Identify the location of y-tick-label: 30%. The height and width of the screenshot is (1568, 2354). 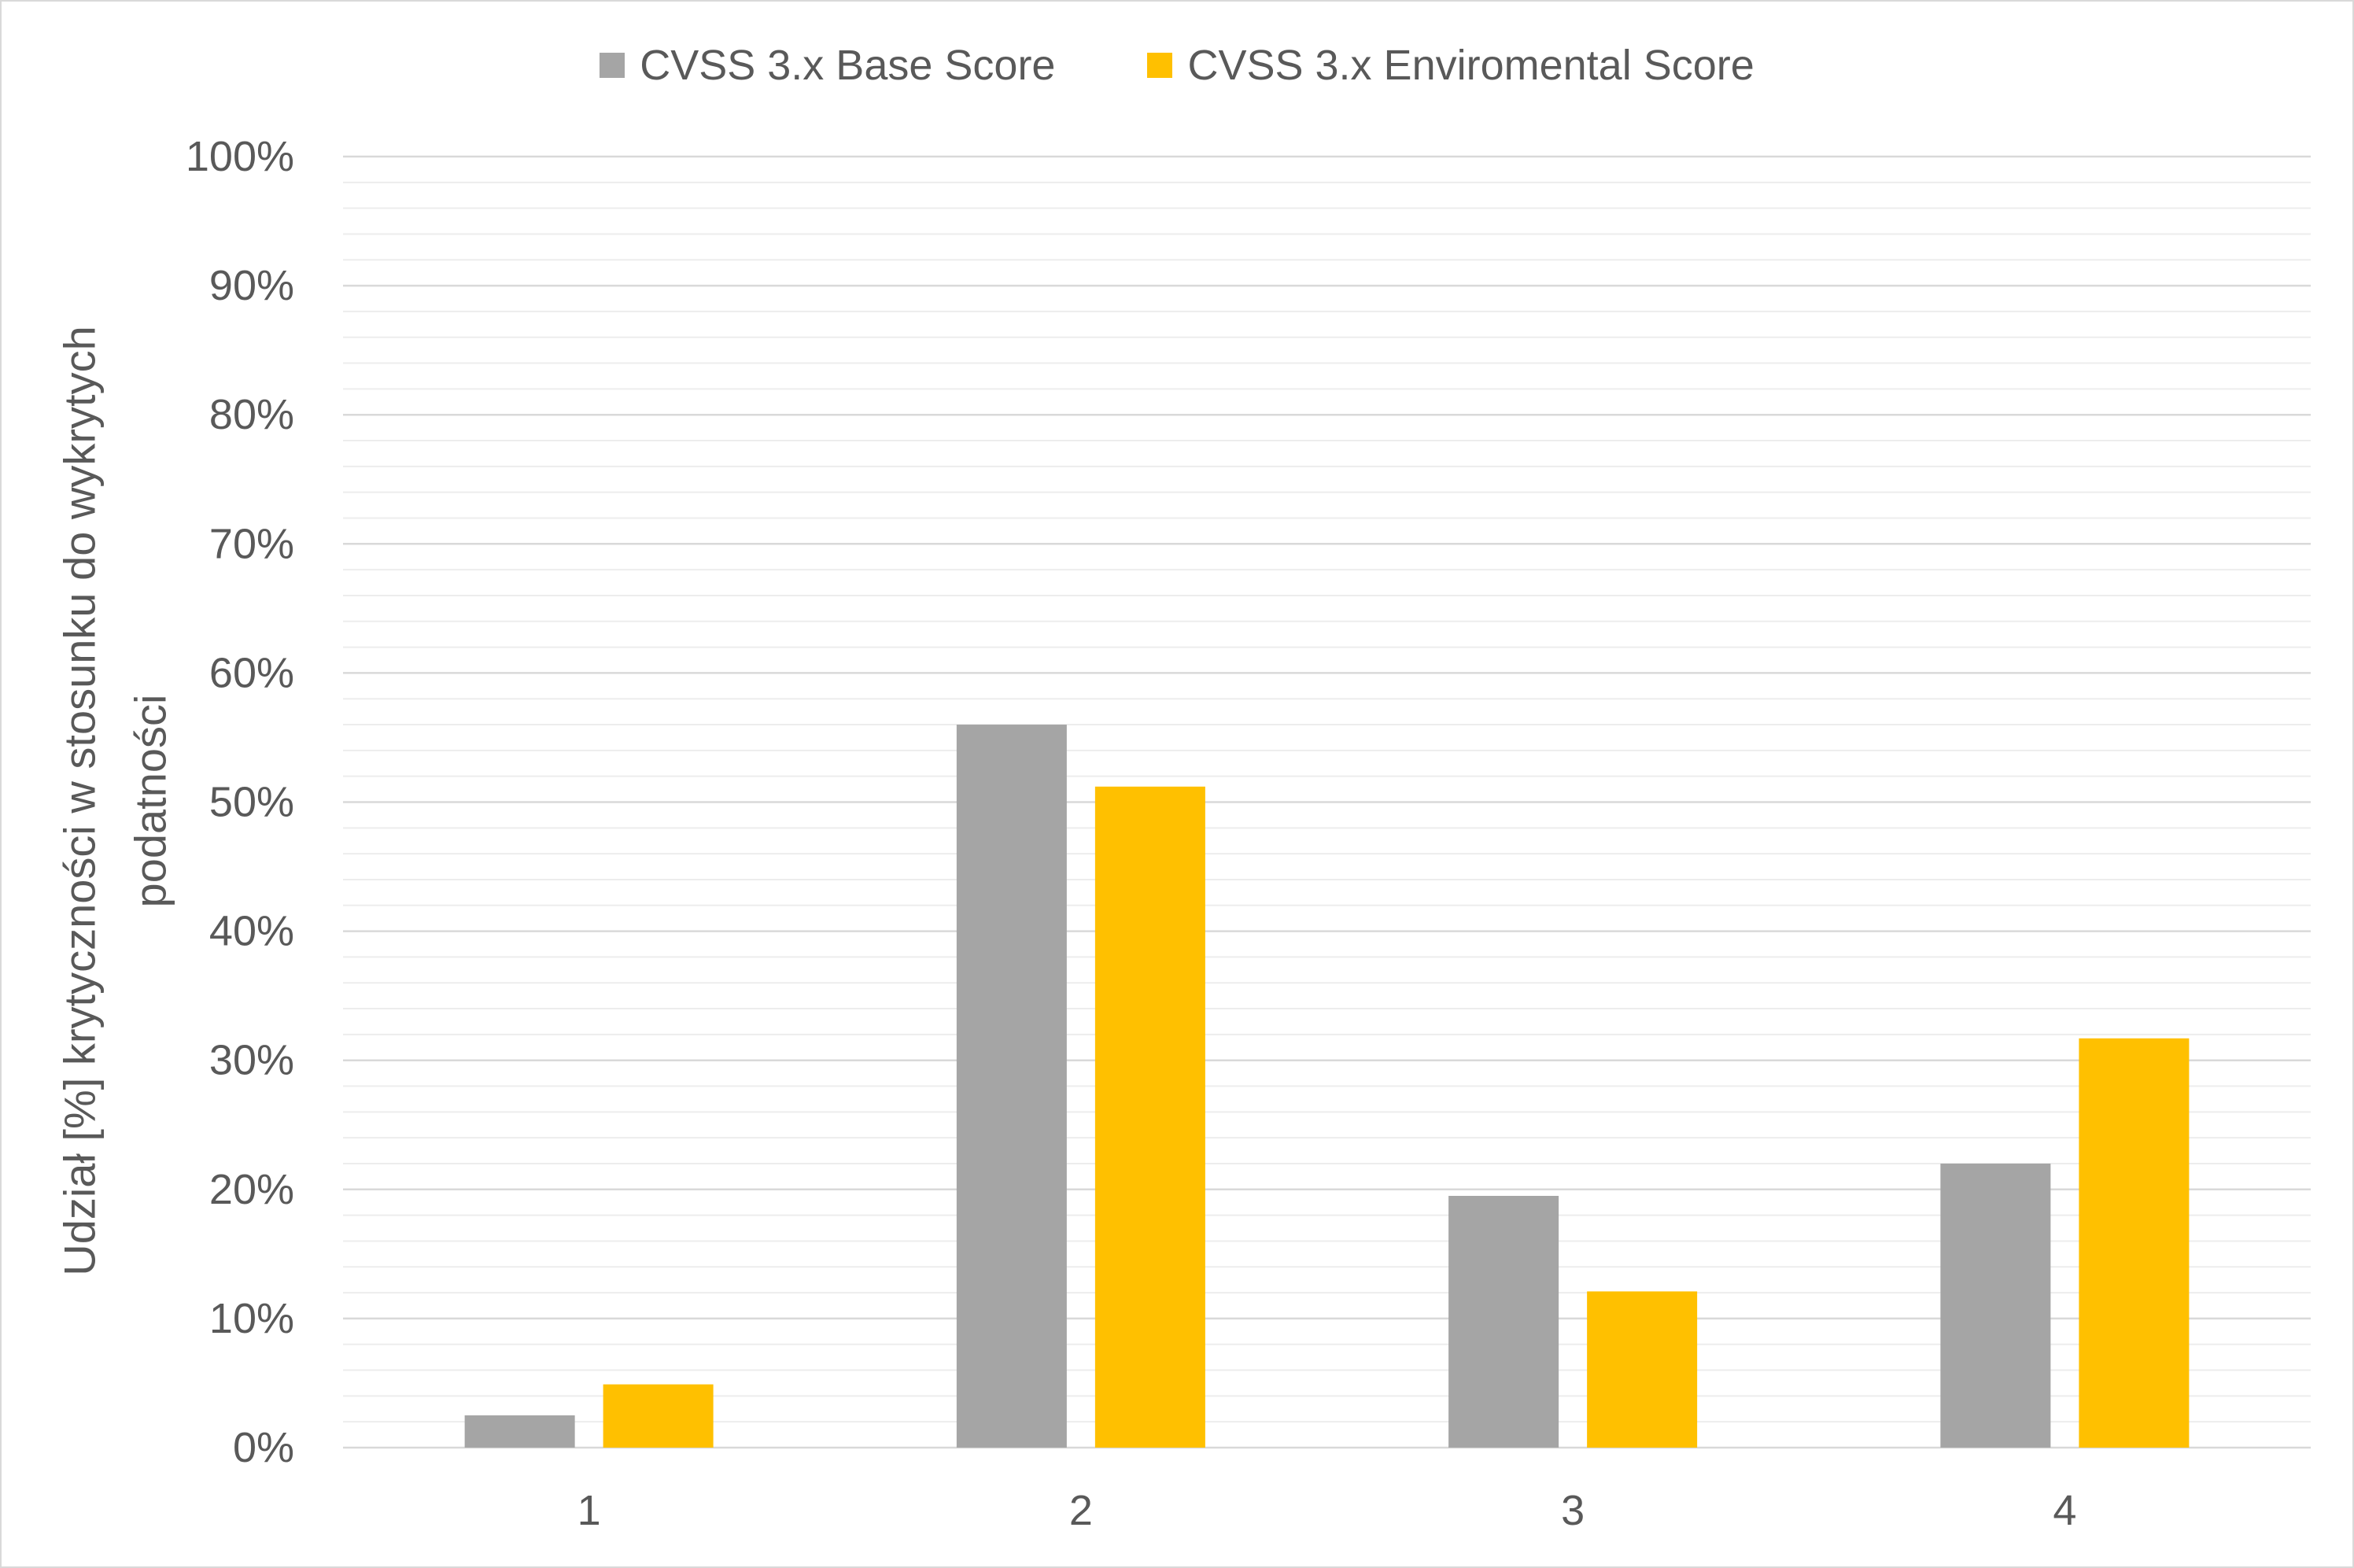
(251, 1060).